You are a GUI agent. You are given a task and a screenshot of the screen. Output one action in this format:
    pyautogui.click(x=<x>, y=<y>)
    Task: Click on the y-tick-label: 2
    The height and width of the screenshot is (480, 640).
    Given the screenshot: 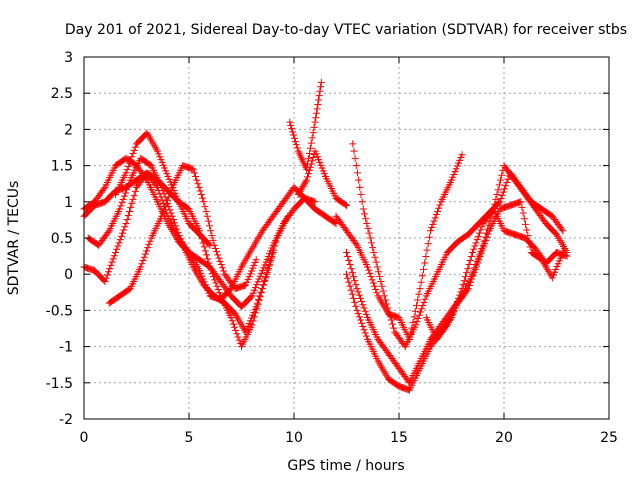 What is the action you would take?
    pyautogui.click(x=68, y=130)
    